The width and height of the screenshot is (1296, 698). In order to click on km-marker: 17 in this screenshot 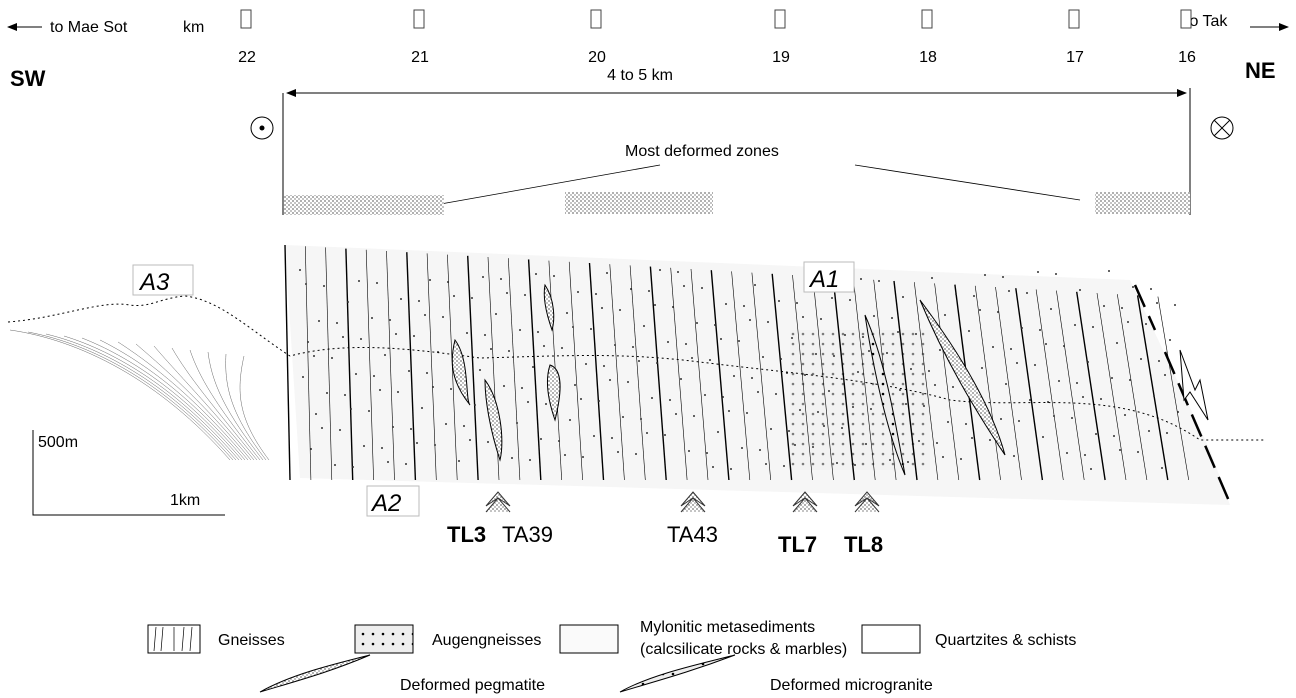, I will do `click(1075, 57)`.